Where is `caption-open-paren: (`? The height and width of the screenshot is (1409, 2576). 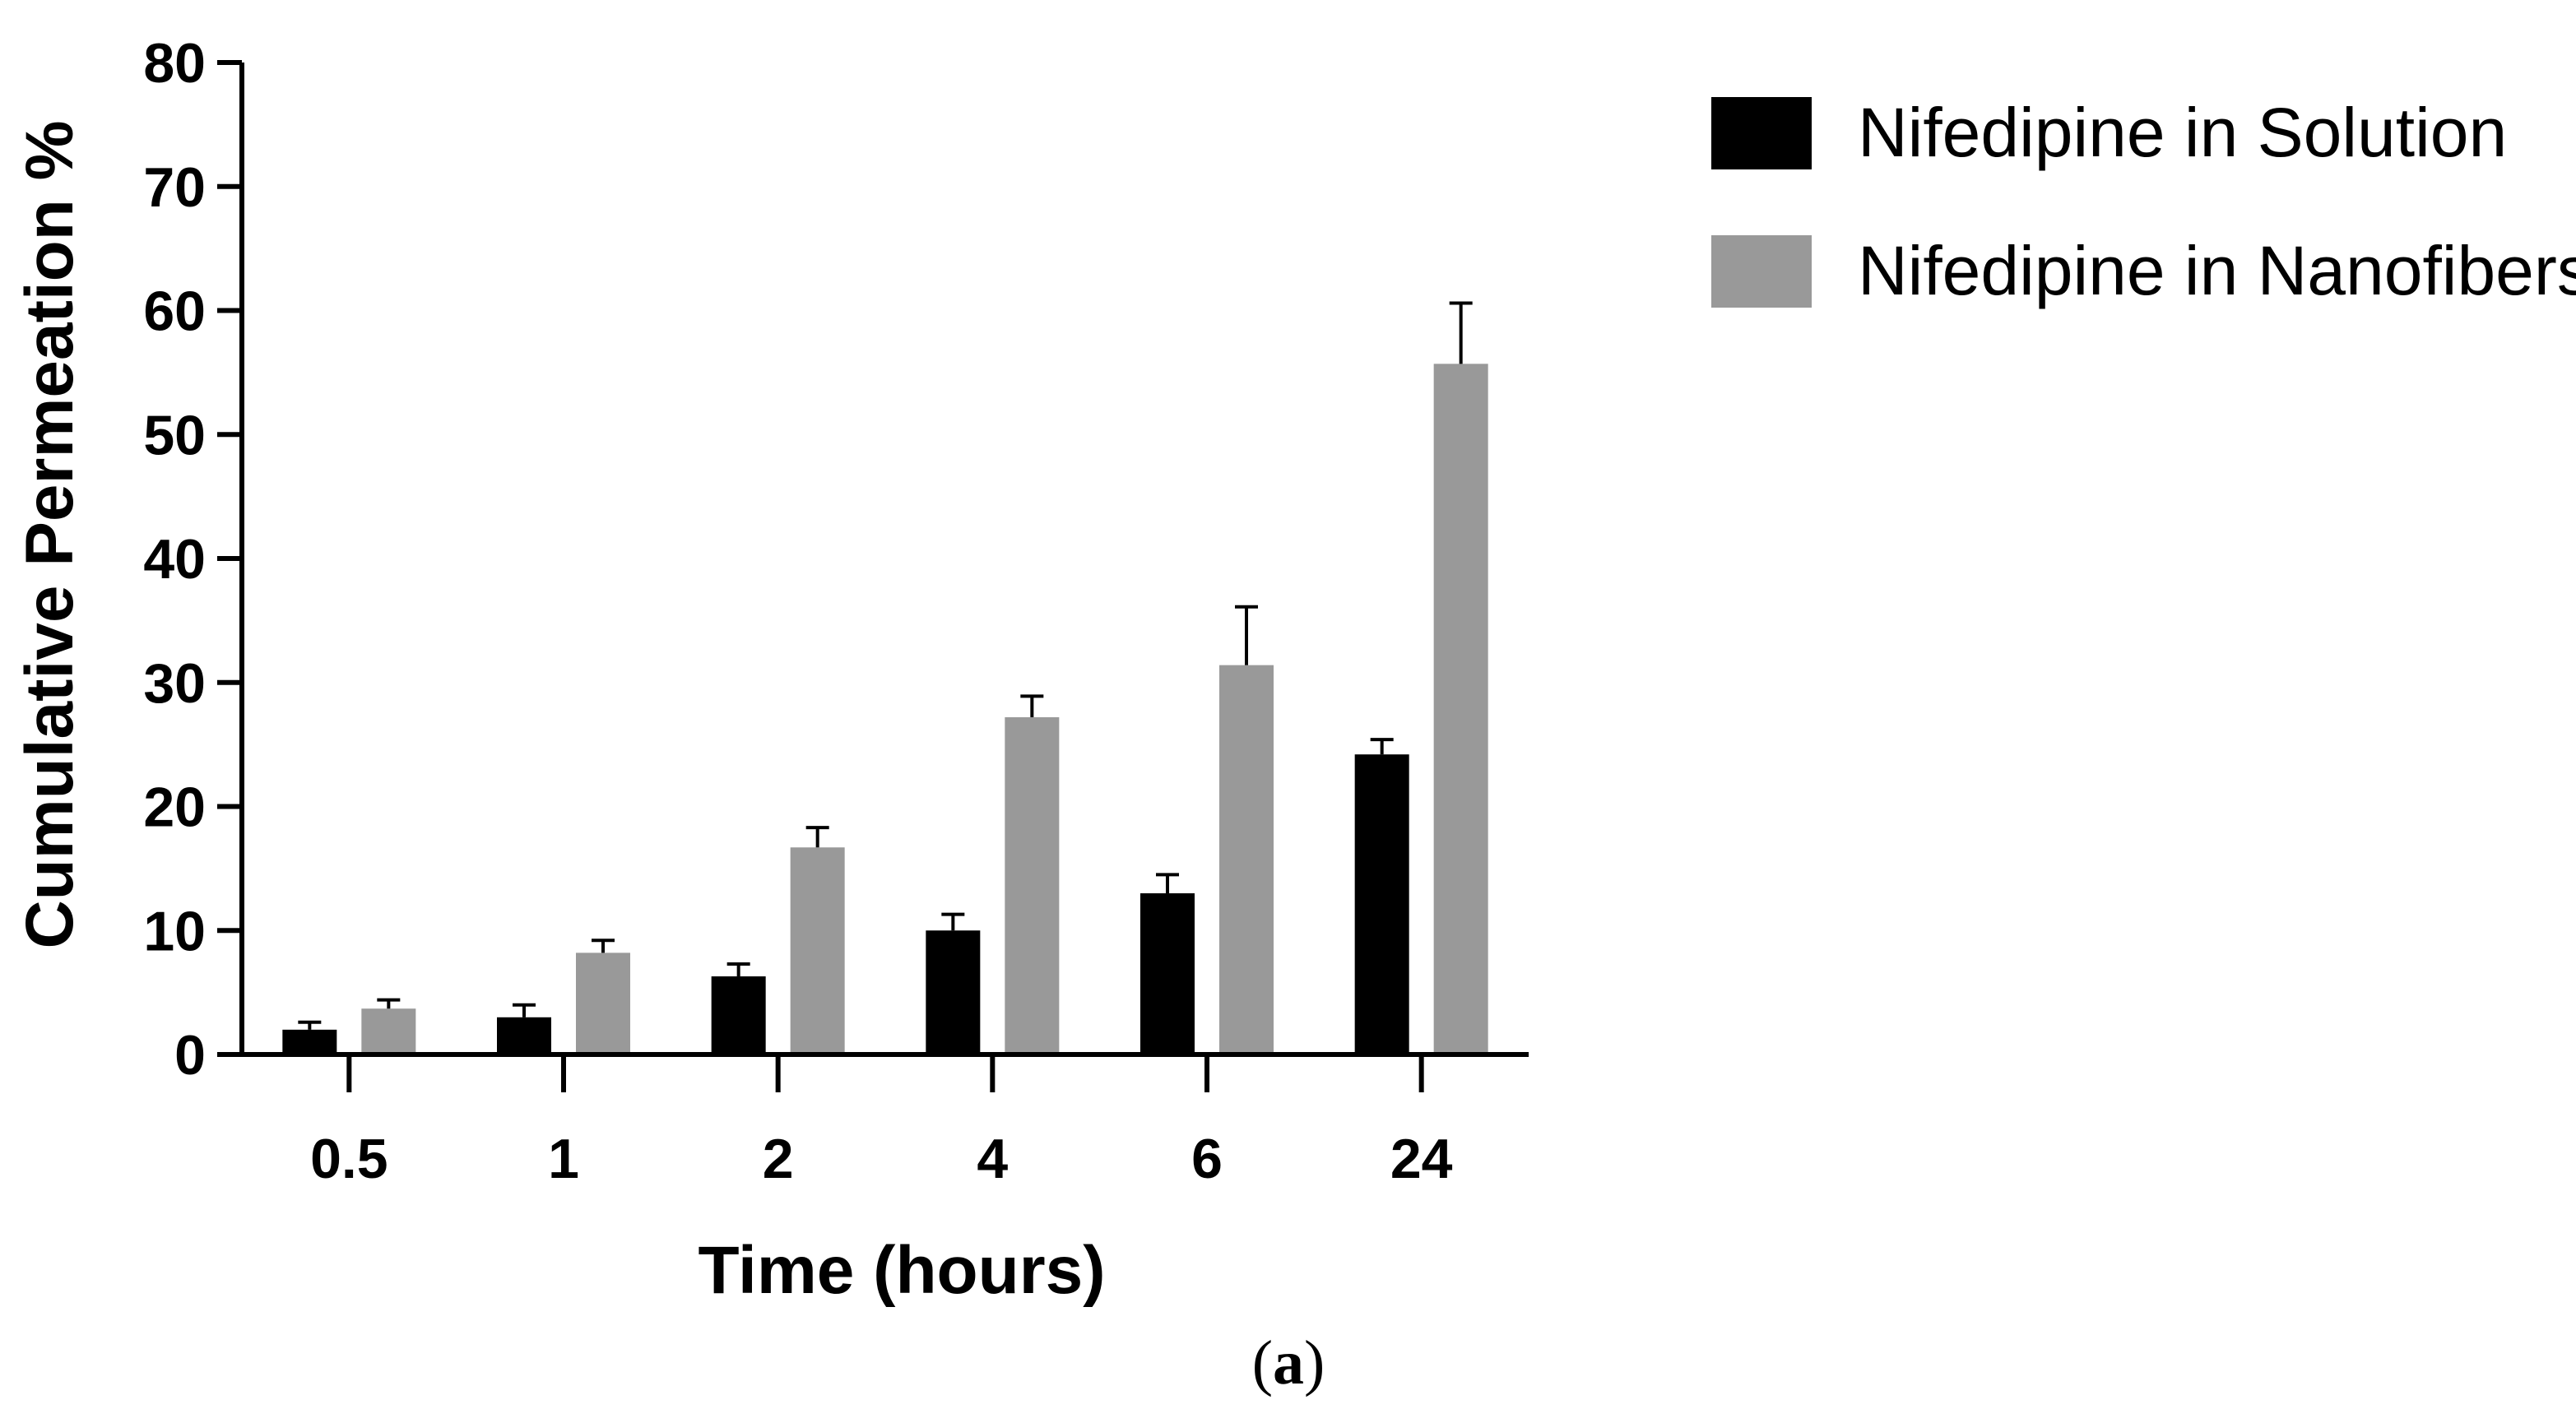 caption-open-paren: ( is located at coordinates (1262, 1362).